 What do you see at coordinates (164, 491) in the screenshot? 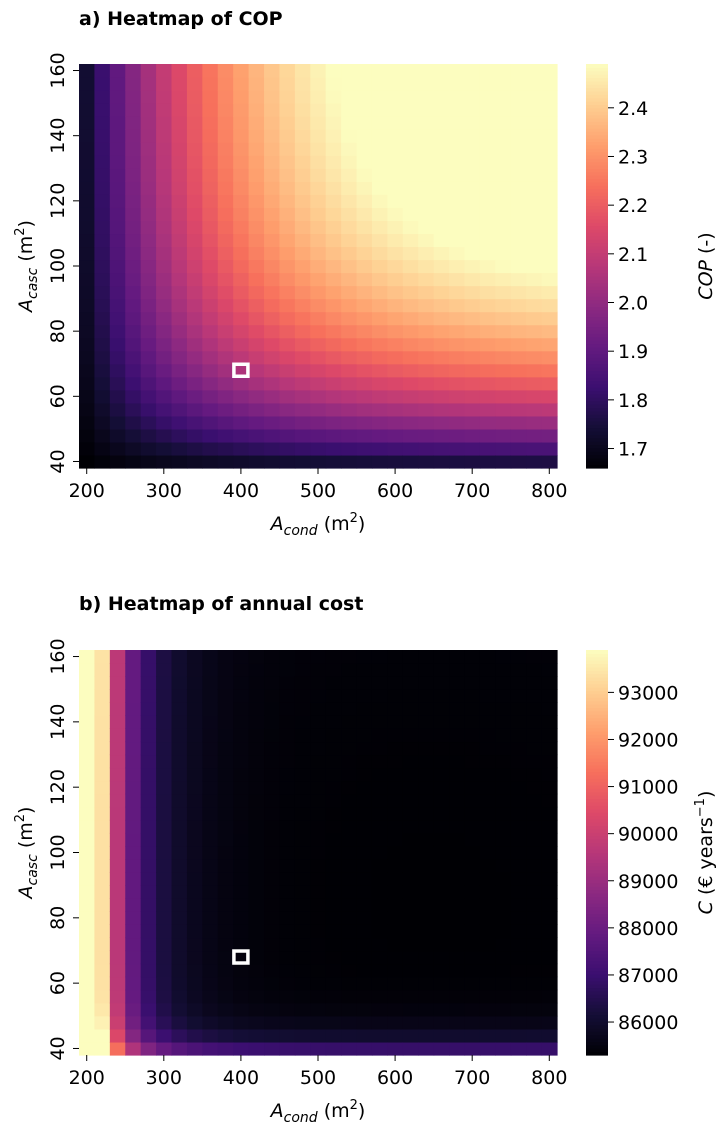
I see `x-tick-label: 300` at bounding box center [164, 491].